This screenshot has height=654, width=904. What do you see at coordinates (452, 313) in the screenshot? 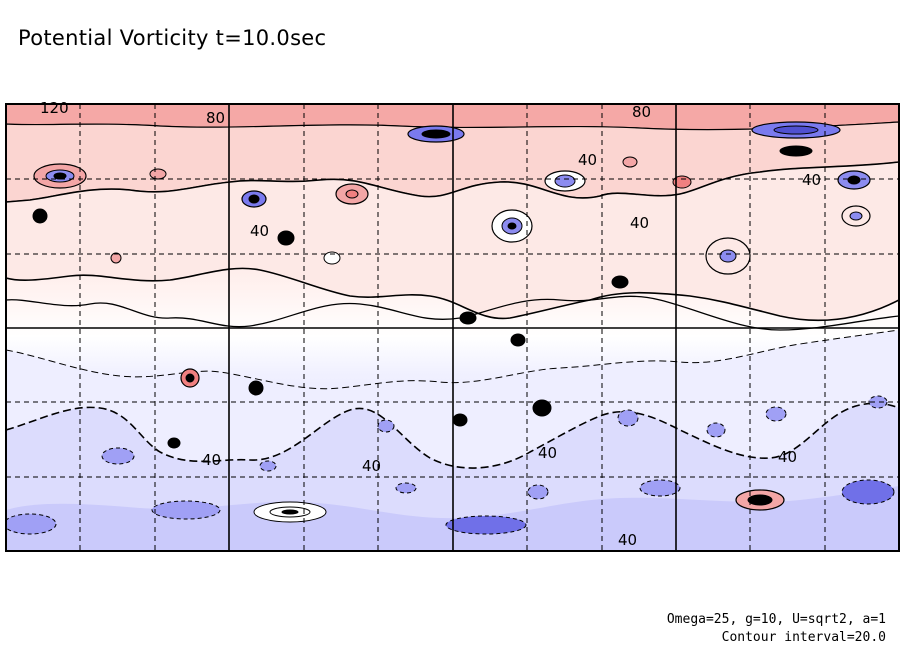
I see `zero-contour` at bounding box center [452, 313].